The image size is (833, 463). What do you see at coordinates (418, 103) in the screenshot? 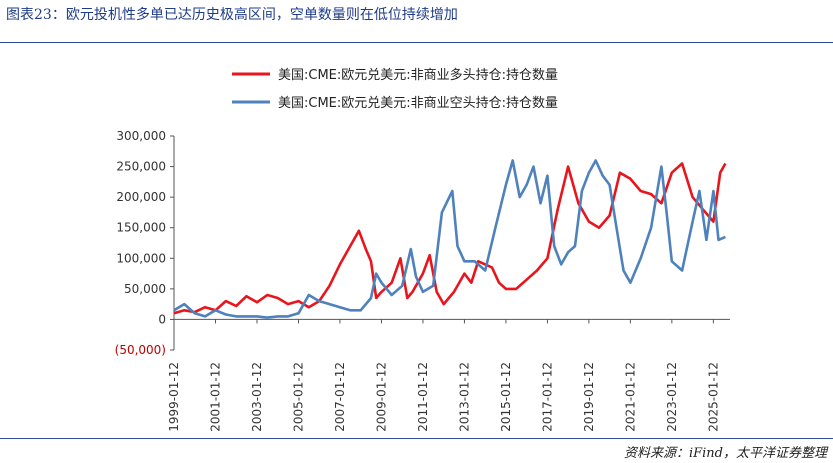
I see `legend-label-short: 美国:CME:欧元兑美元:非商业空头持仓:持仓数量` at bounding box center [418, 103].